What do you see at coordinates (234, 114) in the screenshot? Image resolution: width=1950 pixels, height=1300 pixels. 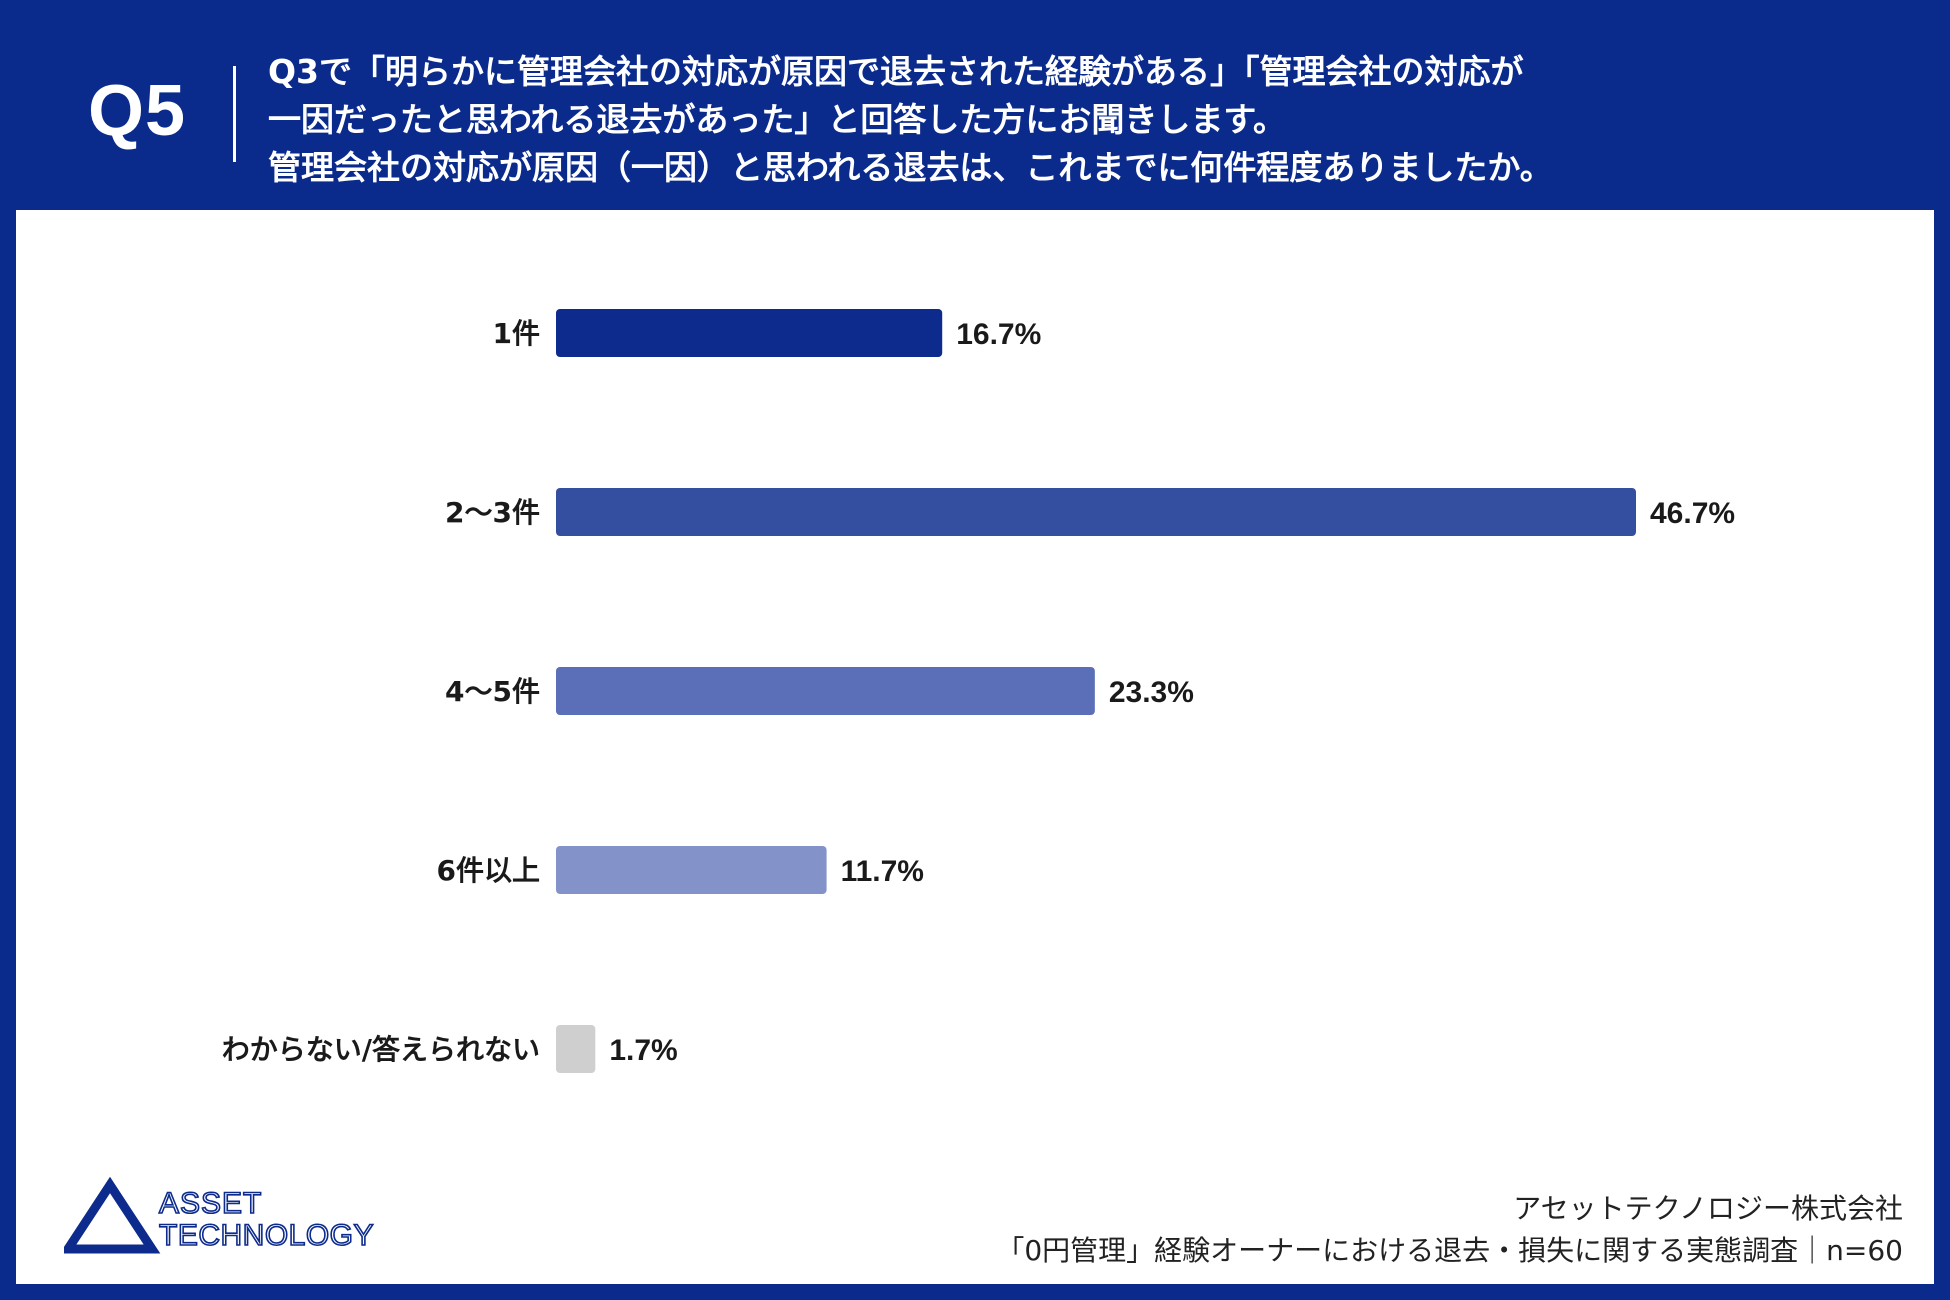 I see `header-divider` at bounding box center [234, 114].